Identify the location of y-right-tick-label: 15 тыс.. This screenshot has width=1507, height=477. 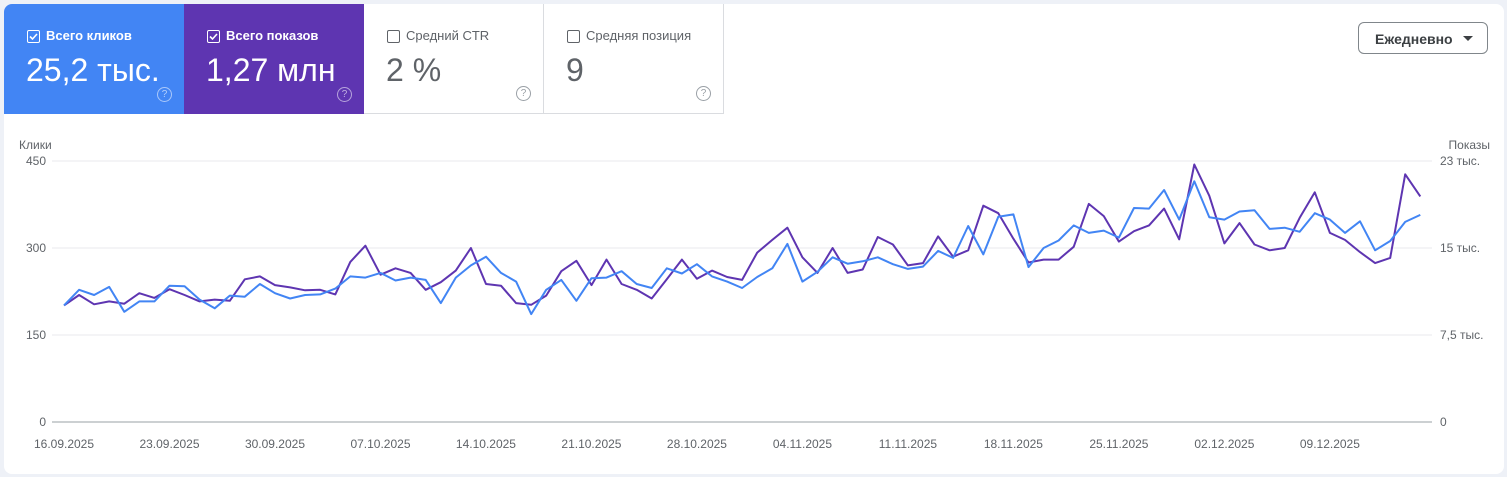
(1460, 248).